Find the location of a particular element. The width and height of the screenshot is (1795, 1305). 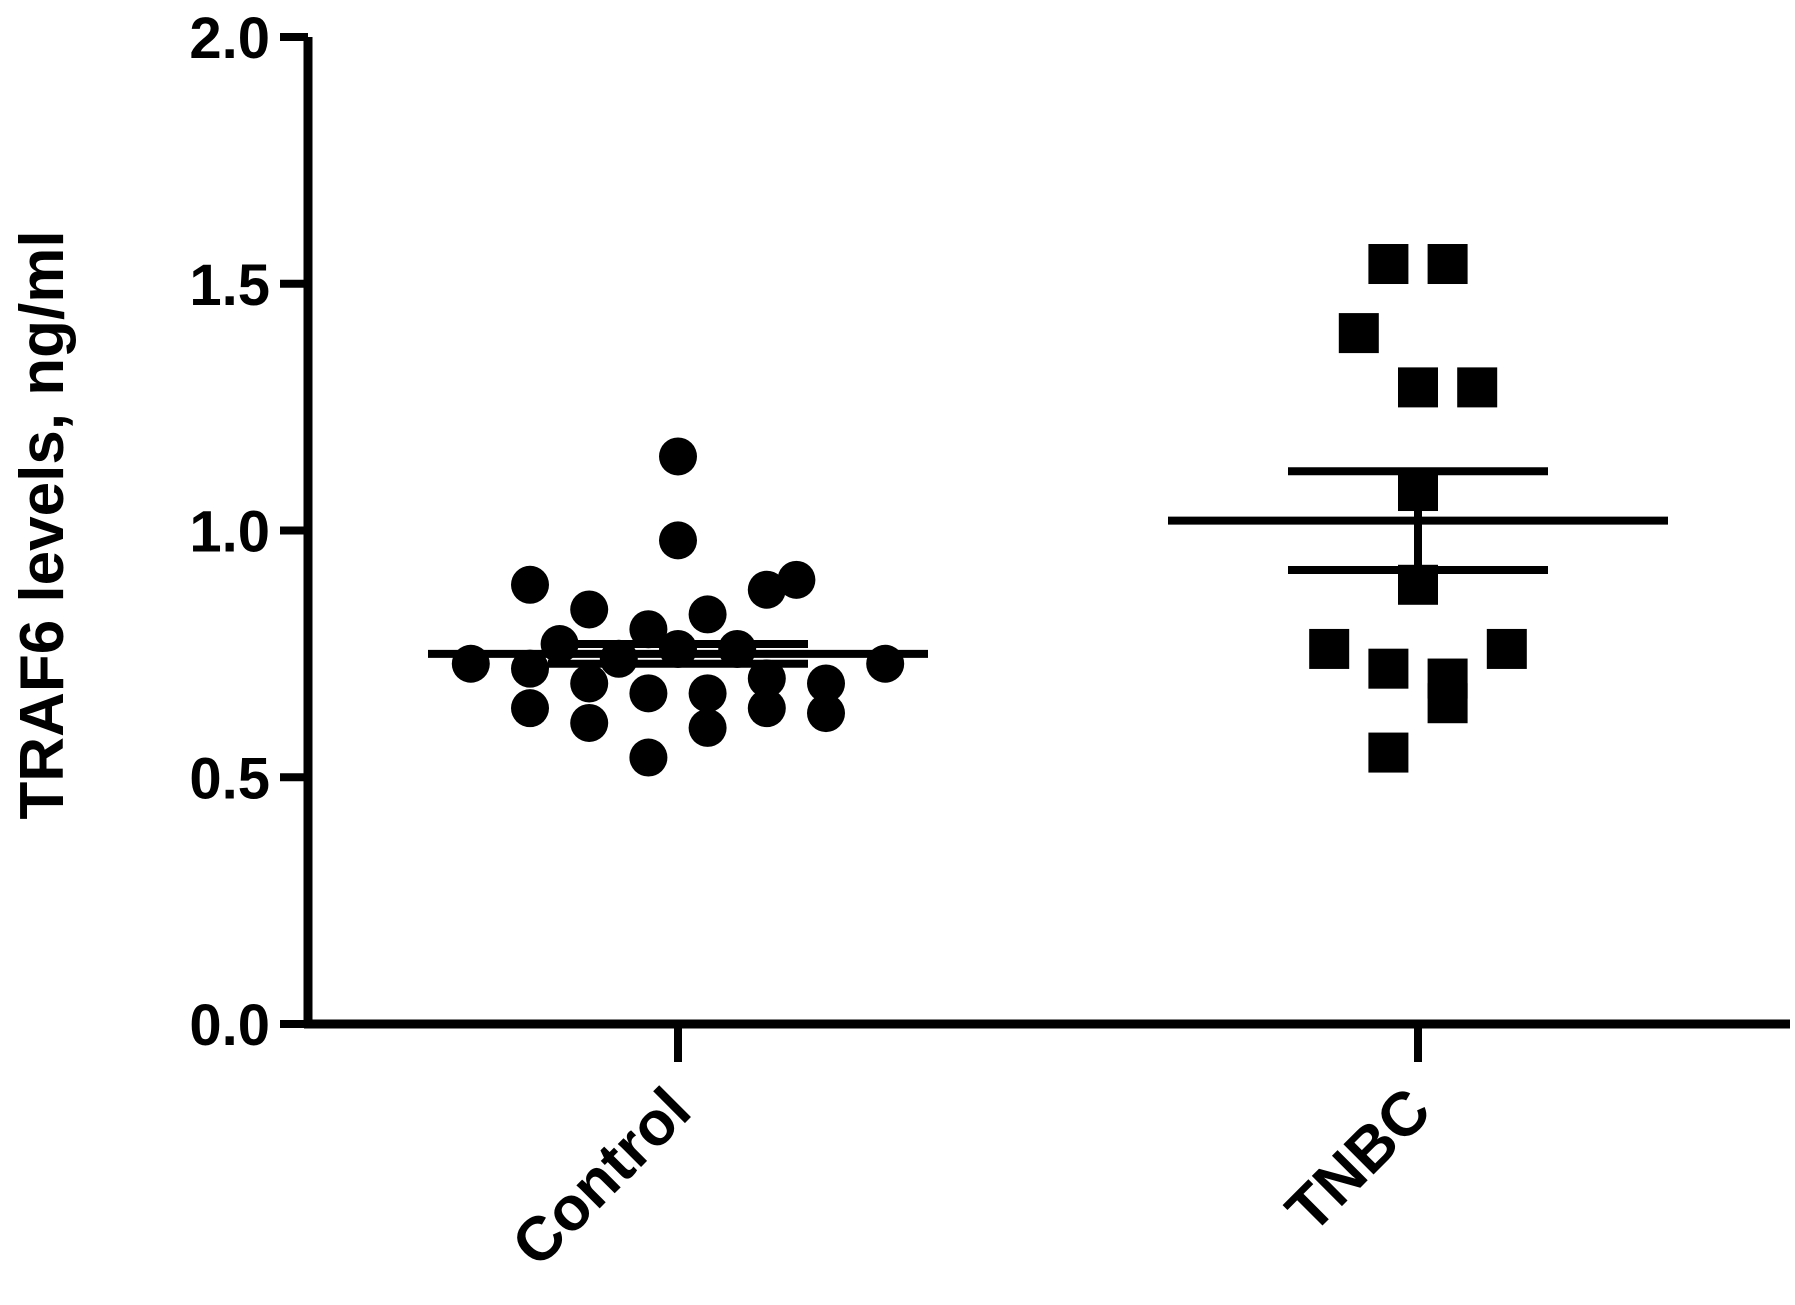

error-bars is located at coordinates (1048, 567).